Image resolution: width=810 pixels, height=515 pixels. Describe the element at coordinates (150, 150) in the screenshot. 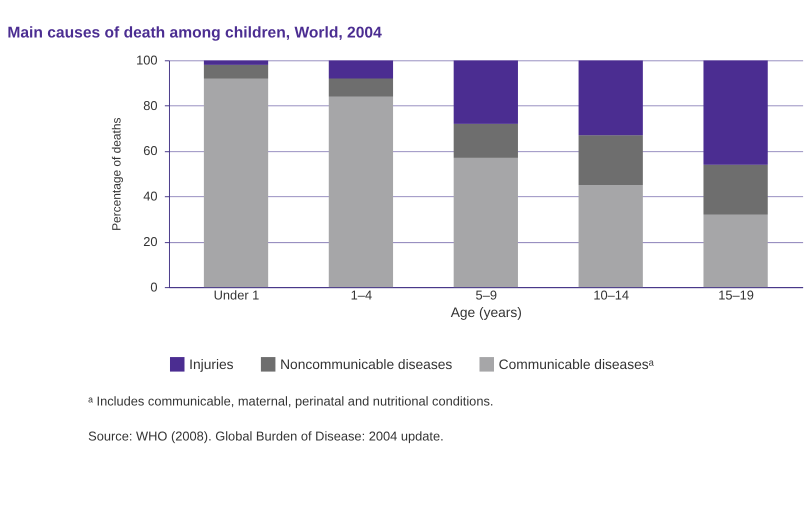

I see `y-tick-label: 60` at that location.